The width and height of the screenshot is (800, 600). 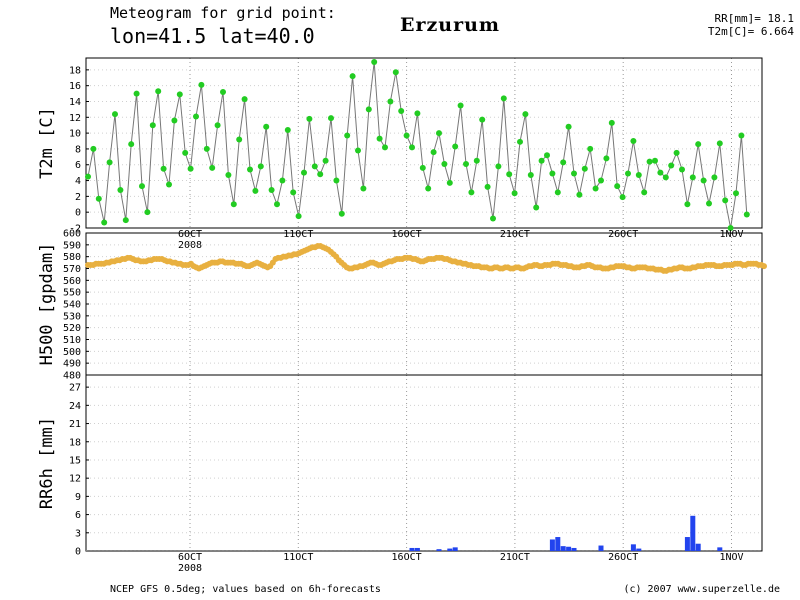 What do you see at coordinates (72, 245) in the screenshot?
I see `y-tick-label: 590` at bounding box center [72, 245].